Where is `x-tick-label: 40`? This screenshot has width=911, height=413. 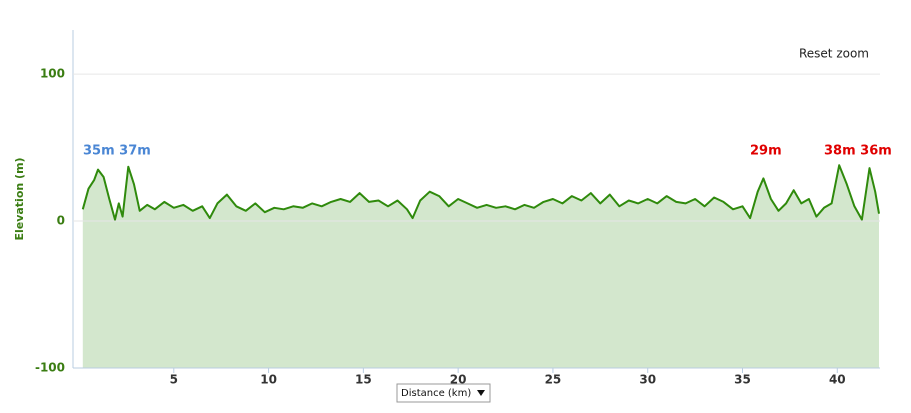
x-tick-label: 40 is located at coordinates (837, 380).